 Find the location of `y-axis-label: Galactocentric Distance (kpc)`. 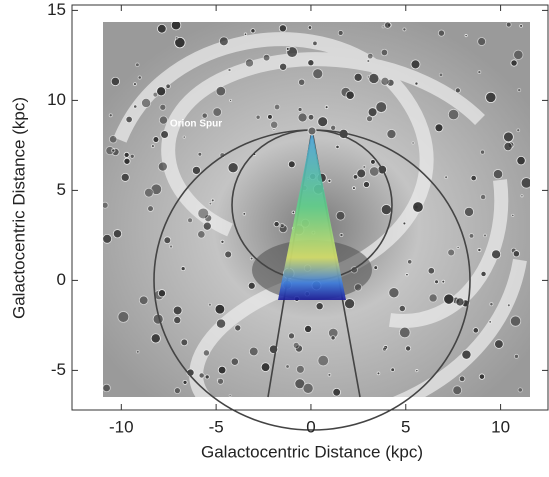

y-axis-label: Galactocentric Distance (kpc) is located at coordinates (18, 208).